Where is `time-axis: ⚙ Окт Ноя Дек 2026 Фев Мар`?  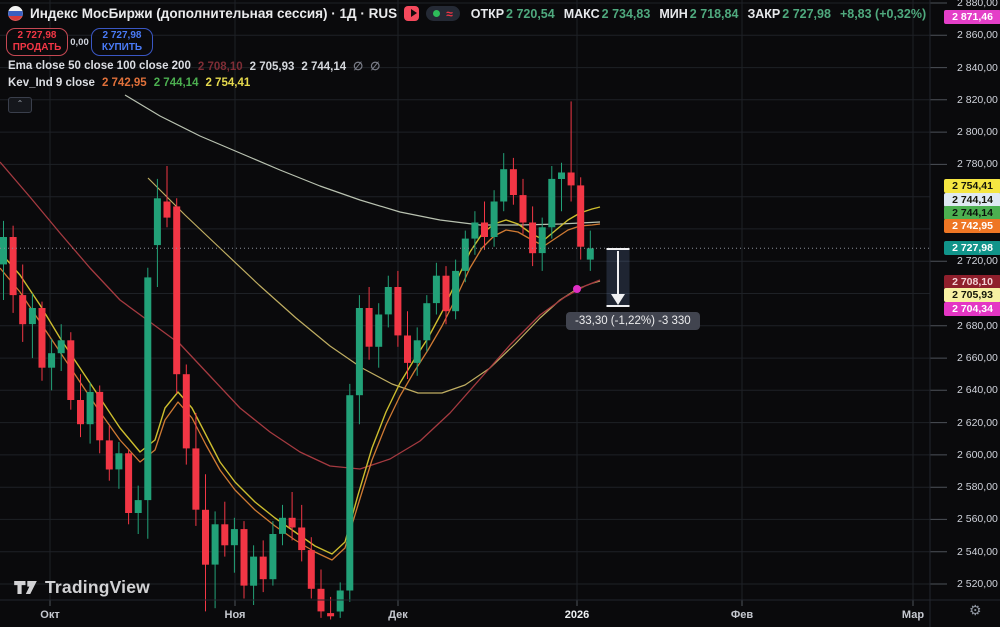
time-axis: ⚙ Окт Ноя Дек 2026 Фев Мар is located at coordinates (500, 613).